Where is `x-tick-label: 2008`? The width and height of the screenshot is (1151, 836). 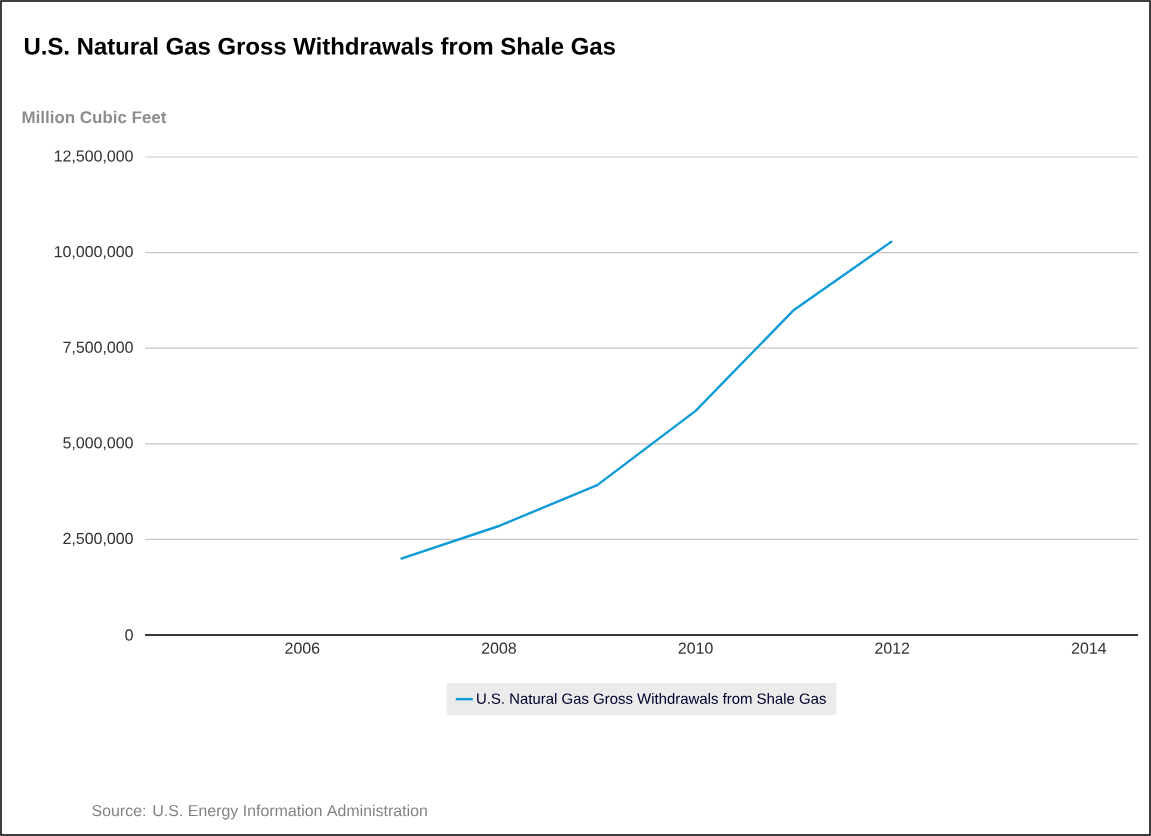 x-tick-label: 2008 is located at coordinates (499, 648).